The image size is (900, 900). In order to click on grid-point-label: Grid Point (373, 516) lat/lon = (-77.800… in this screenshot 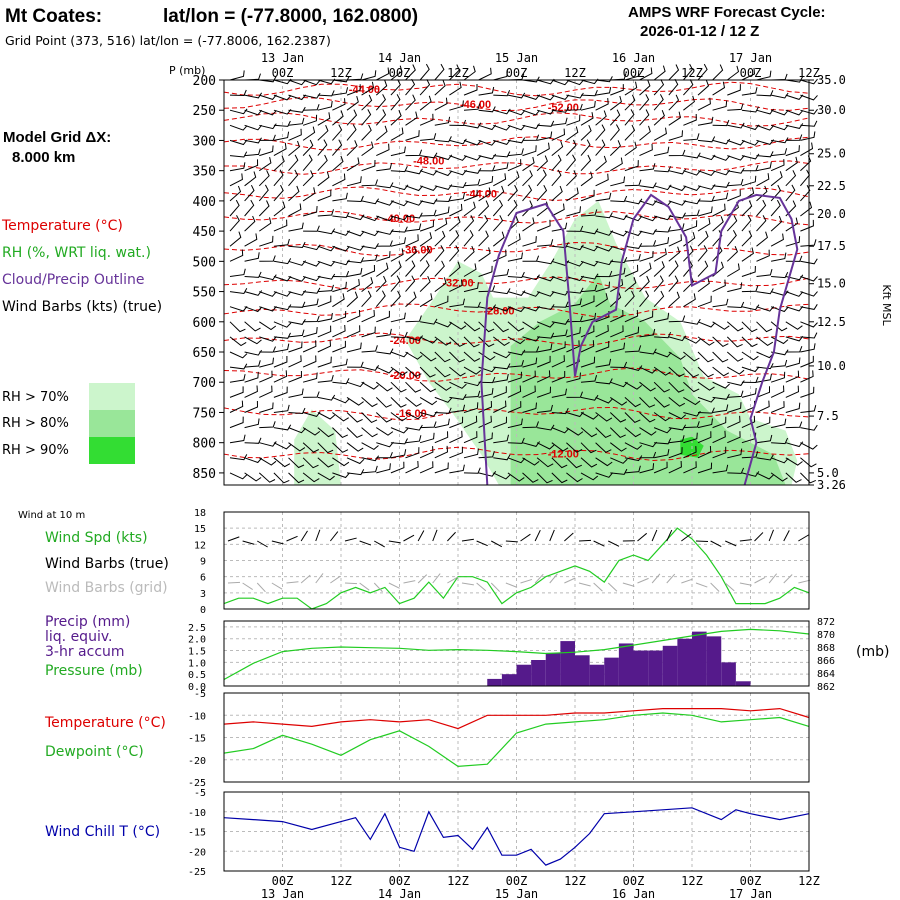, I will do `click(168, 40)`.